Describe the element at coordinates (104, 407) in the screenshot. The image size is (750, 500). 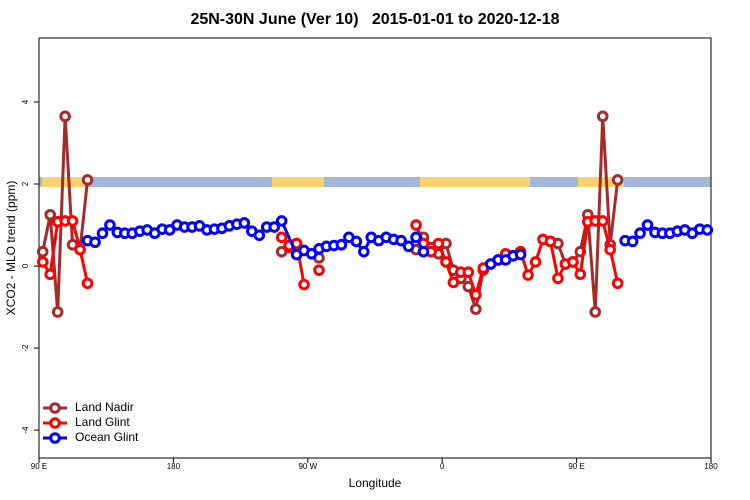
I see `legend-label: Land Nadir` at that location.